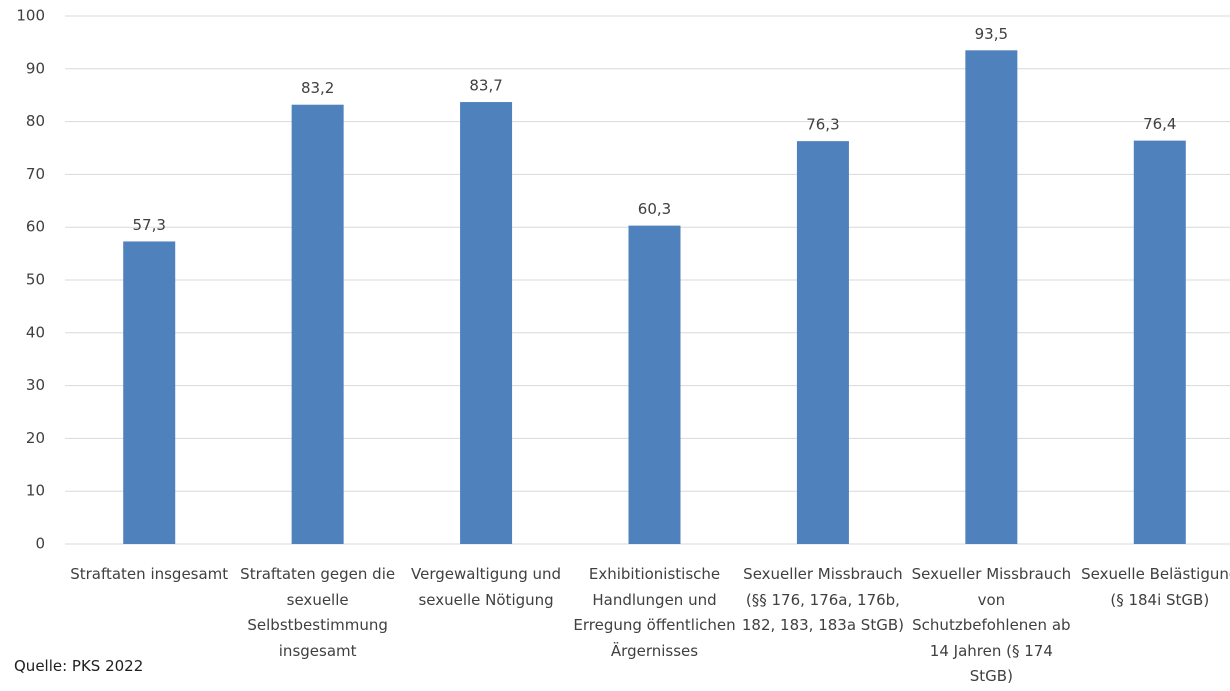  I want to click on y-tick-label: 30, so click(35, 385).